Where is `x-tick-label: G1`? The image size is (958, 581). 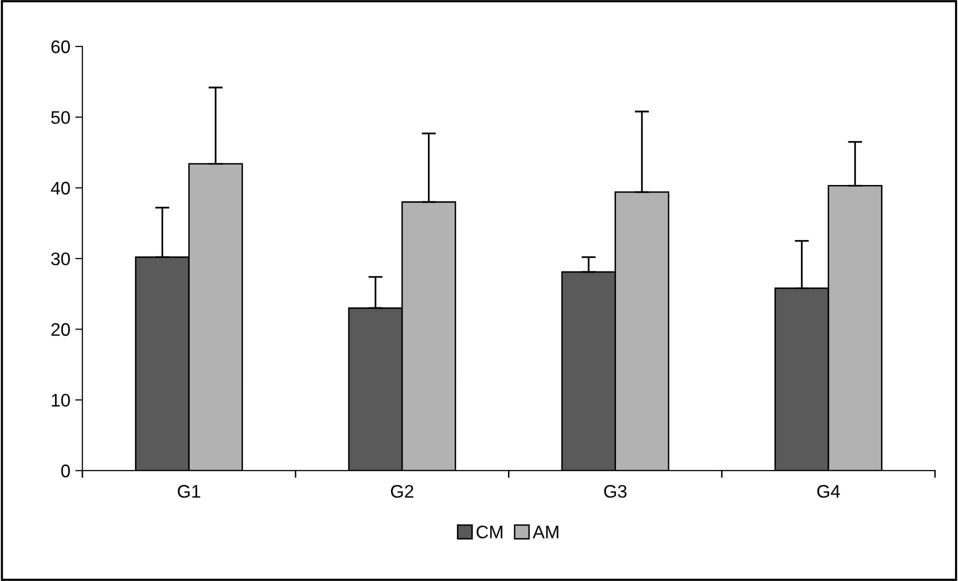 x-tick-label: G1 is located at coordinates (189, 491).